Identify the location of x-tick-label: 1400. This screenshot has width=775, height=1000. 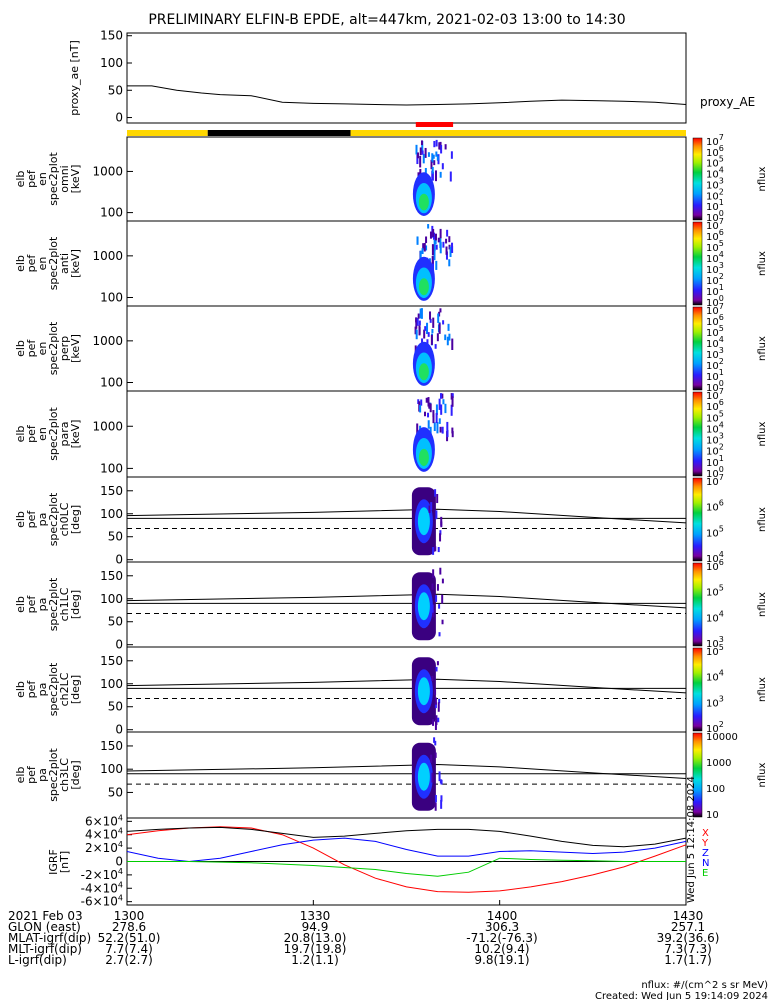
(502, 916).